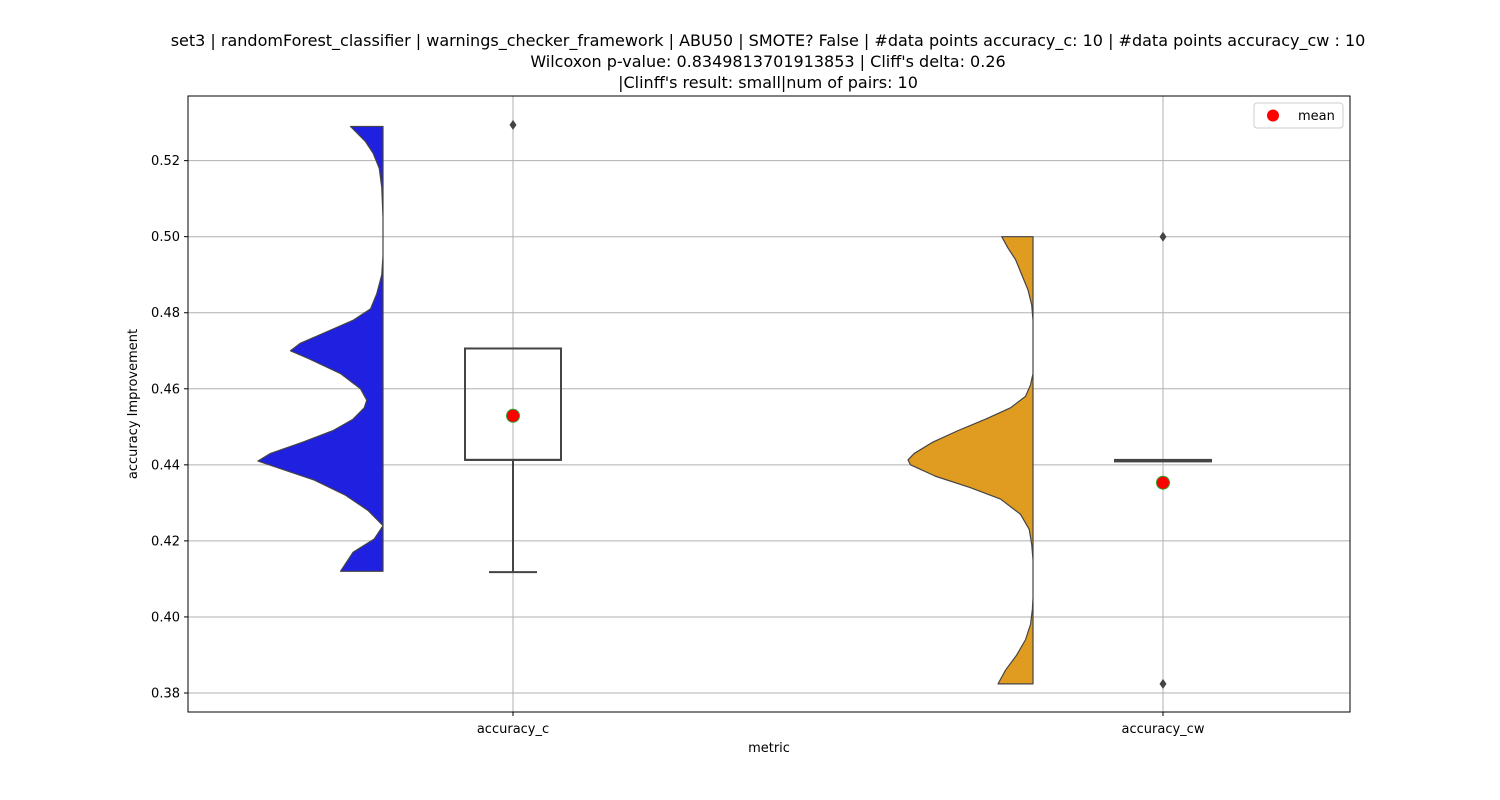 This screenshot has width=1500, height=800. Describe the element at coordinates (513, 124) in the screenshot. I see `outlier-accuracy_c` at that location.